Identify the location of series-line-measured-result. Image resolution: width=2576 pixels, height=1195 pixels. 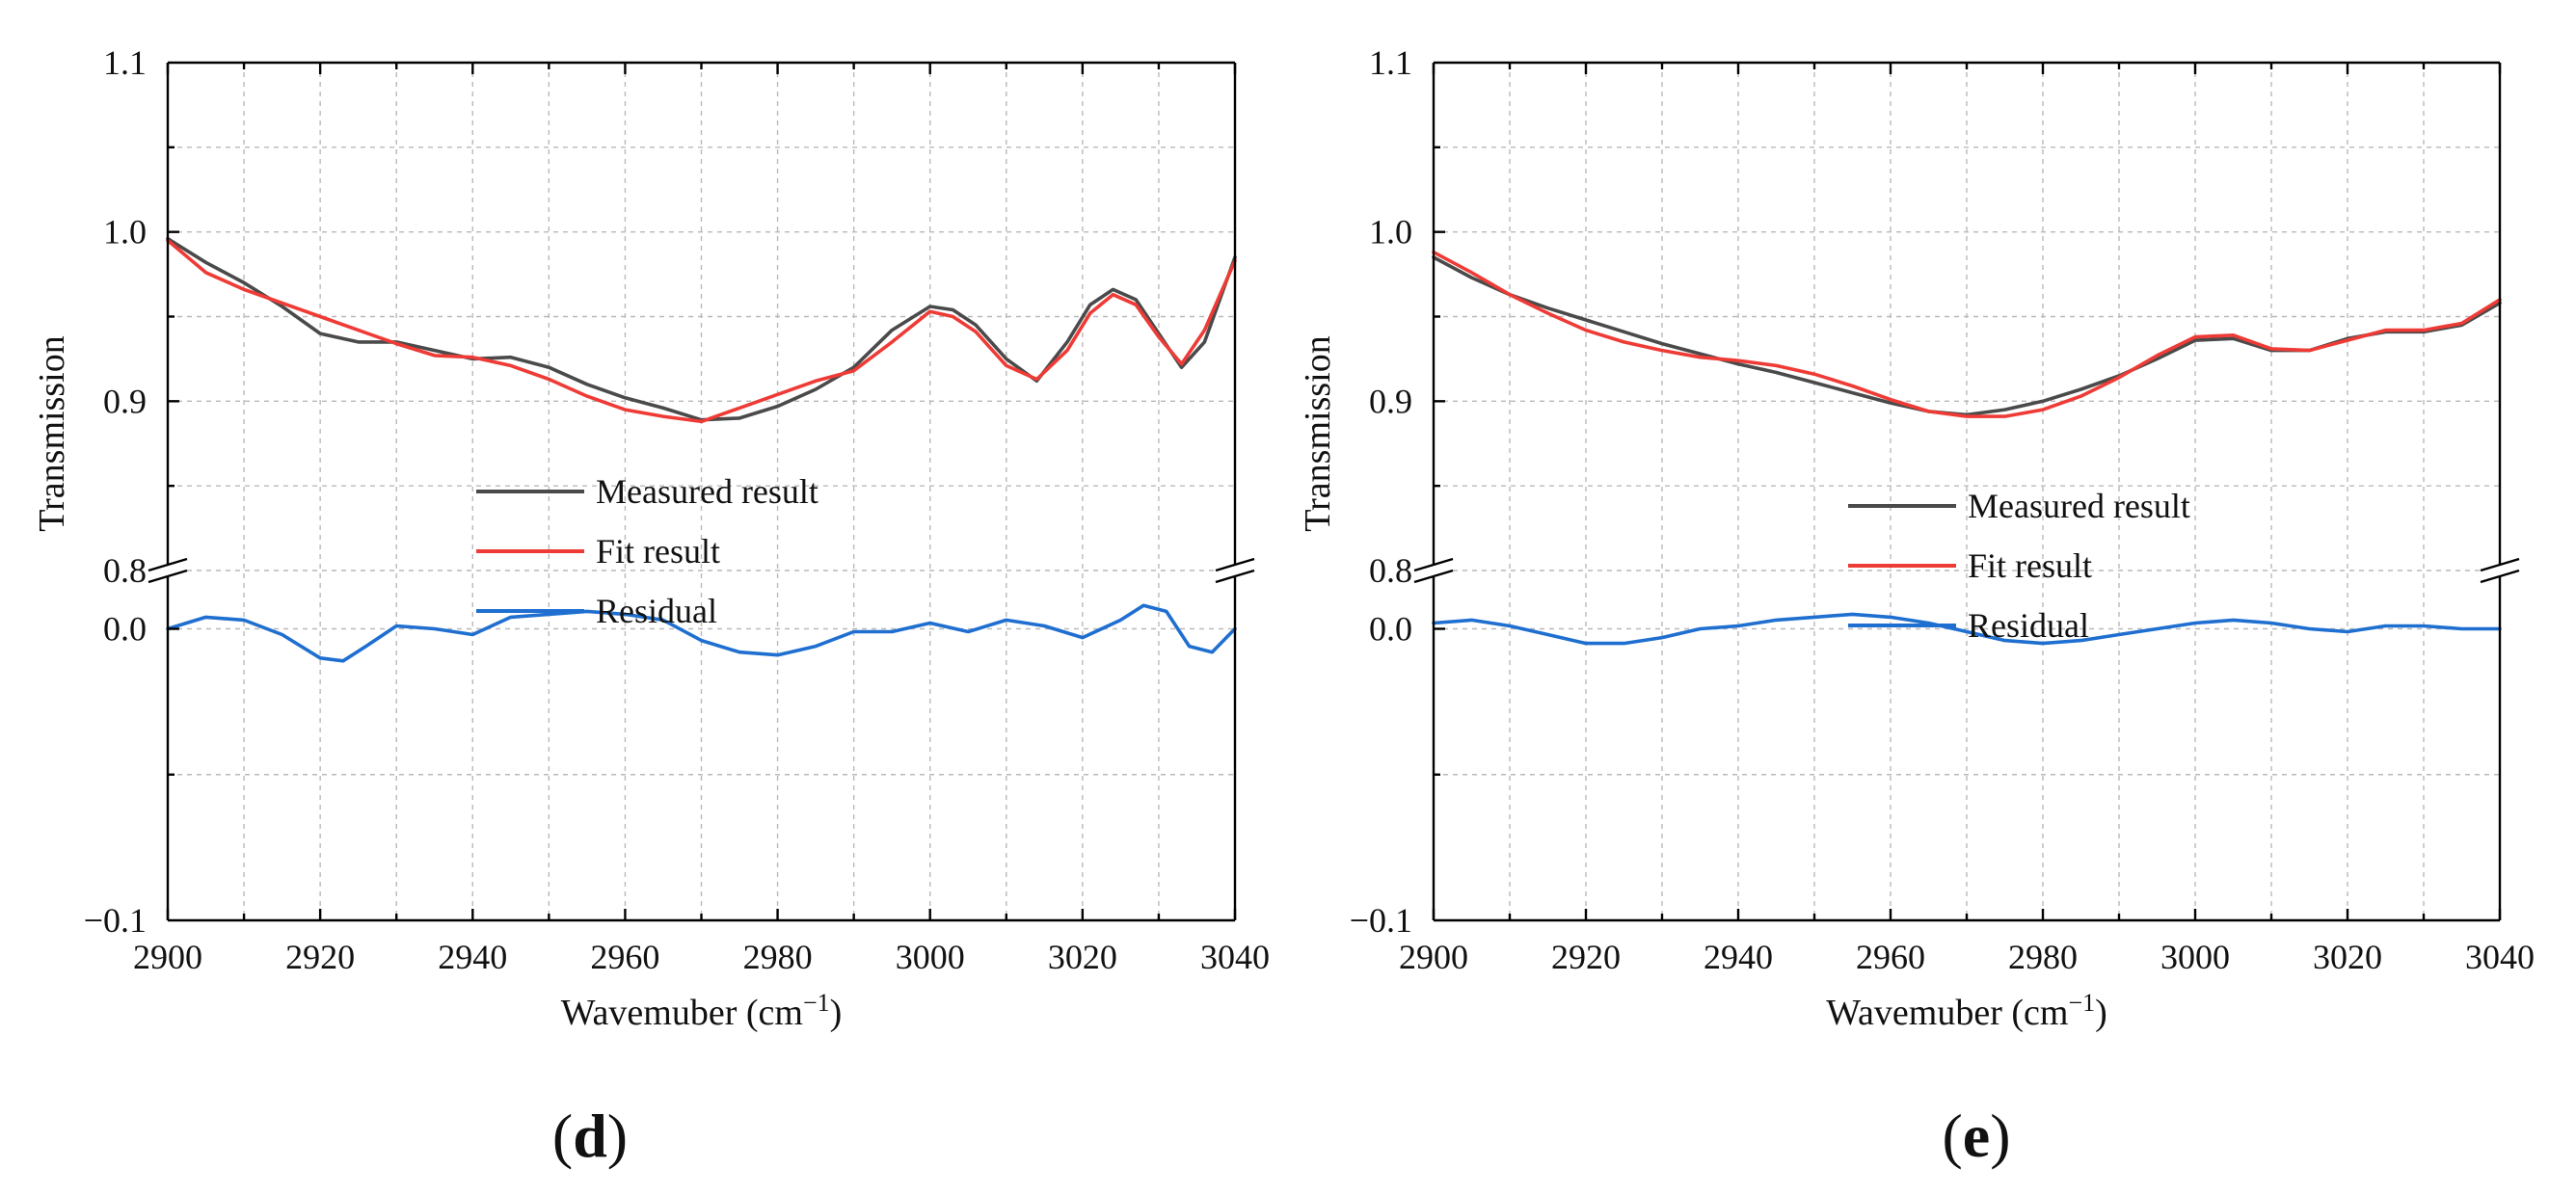
(702, 329).